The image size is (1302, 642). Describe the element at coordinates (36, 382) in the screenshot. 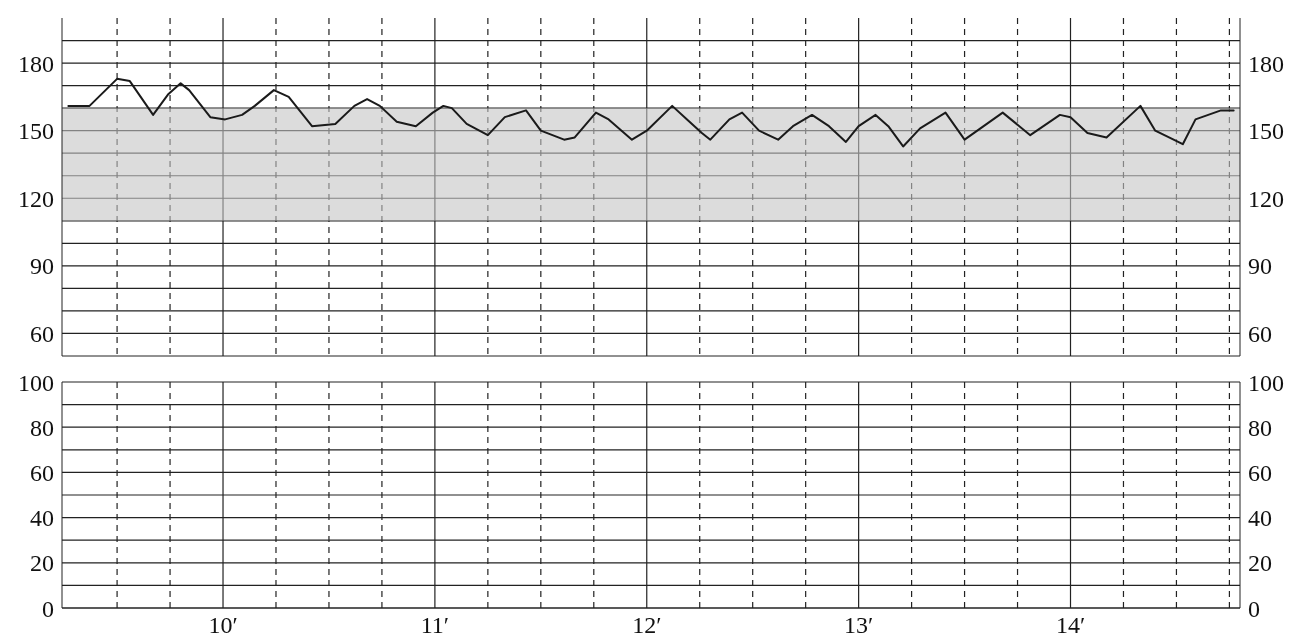

I see `y-tick-label: 100` at that location.